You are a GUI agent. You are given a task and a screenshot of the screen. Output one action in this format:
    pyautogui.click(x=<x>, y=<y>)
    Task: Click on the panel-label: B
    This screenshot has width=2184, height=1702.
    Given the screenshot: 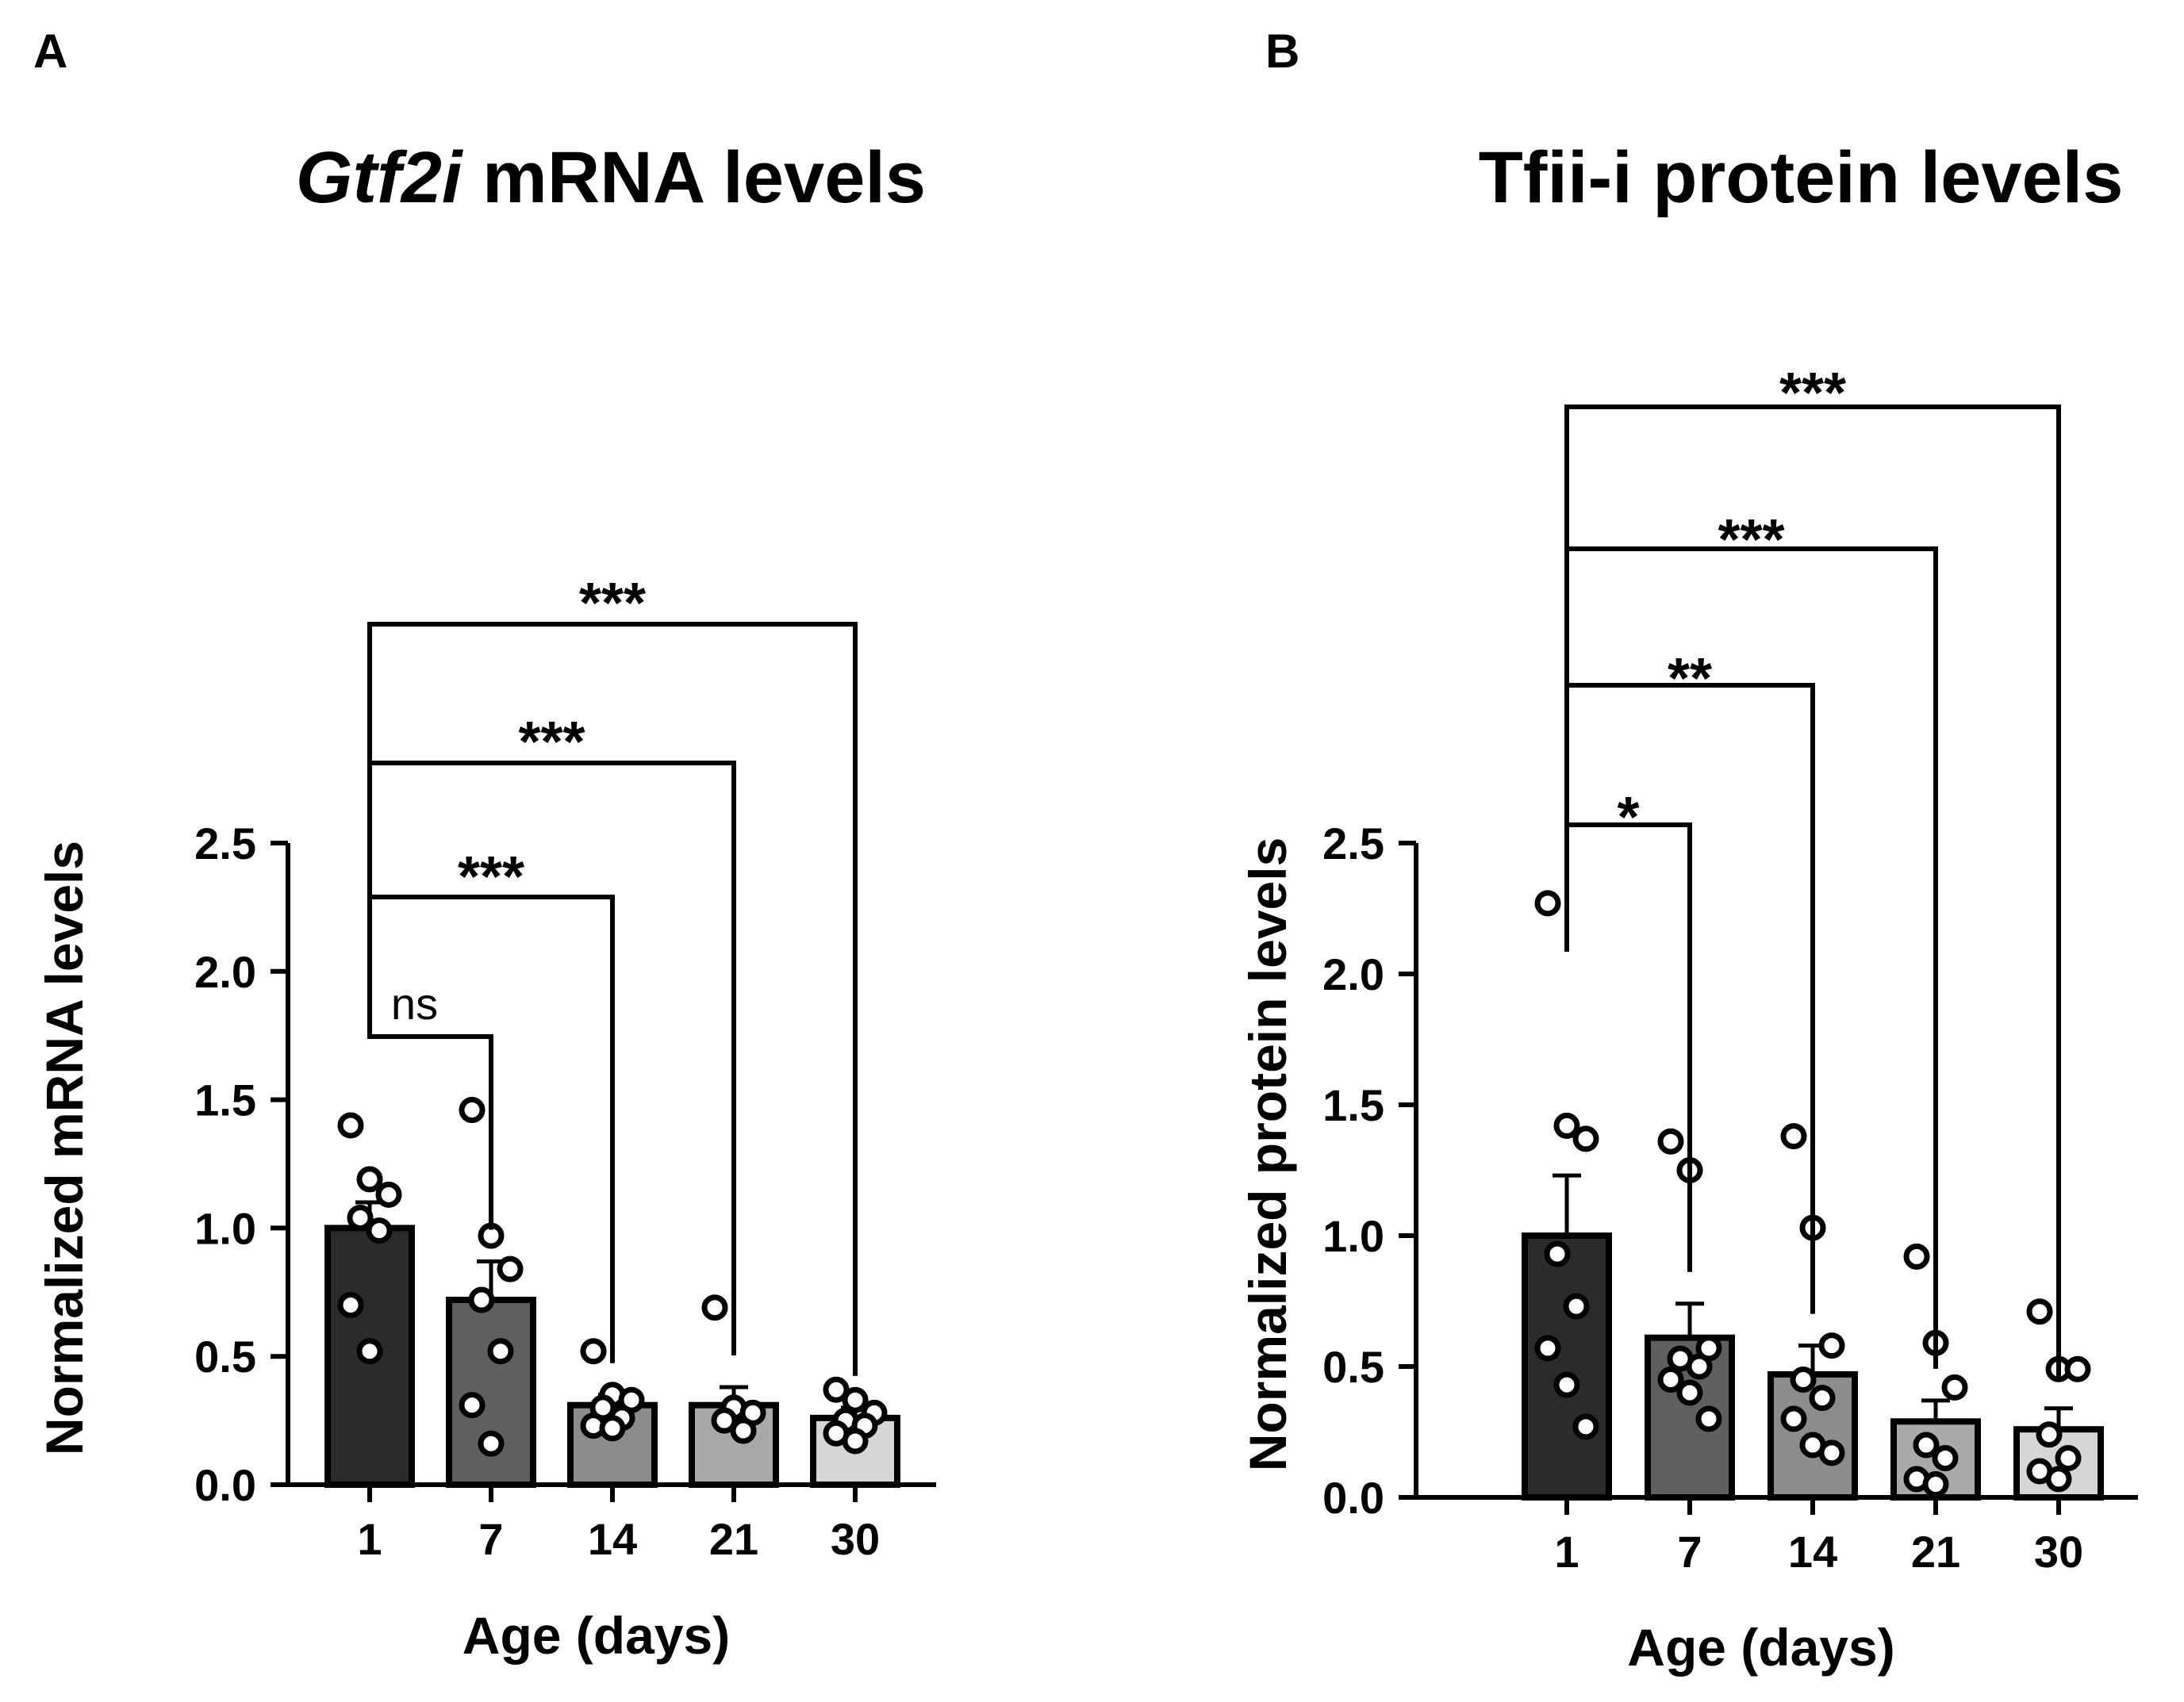 What is the action you would take?
    pyautogui.click(x=1282, y=52)
    